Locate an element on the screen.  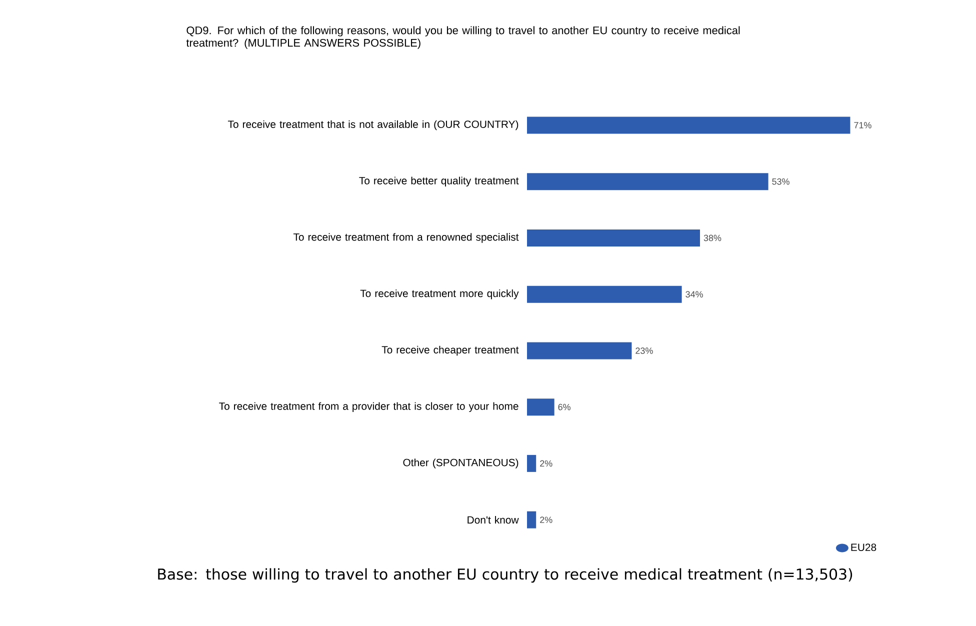
data-label: 34% is located at coordinates (694, 294).